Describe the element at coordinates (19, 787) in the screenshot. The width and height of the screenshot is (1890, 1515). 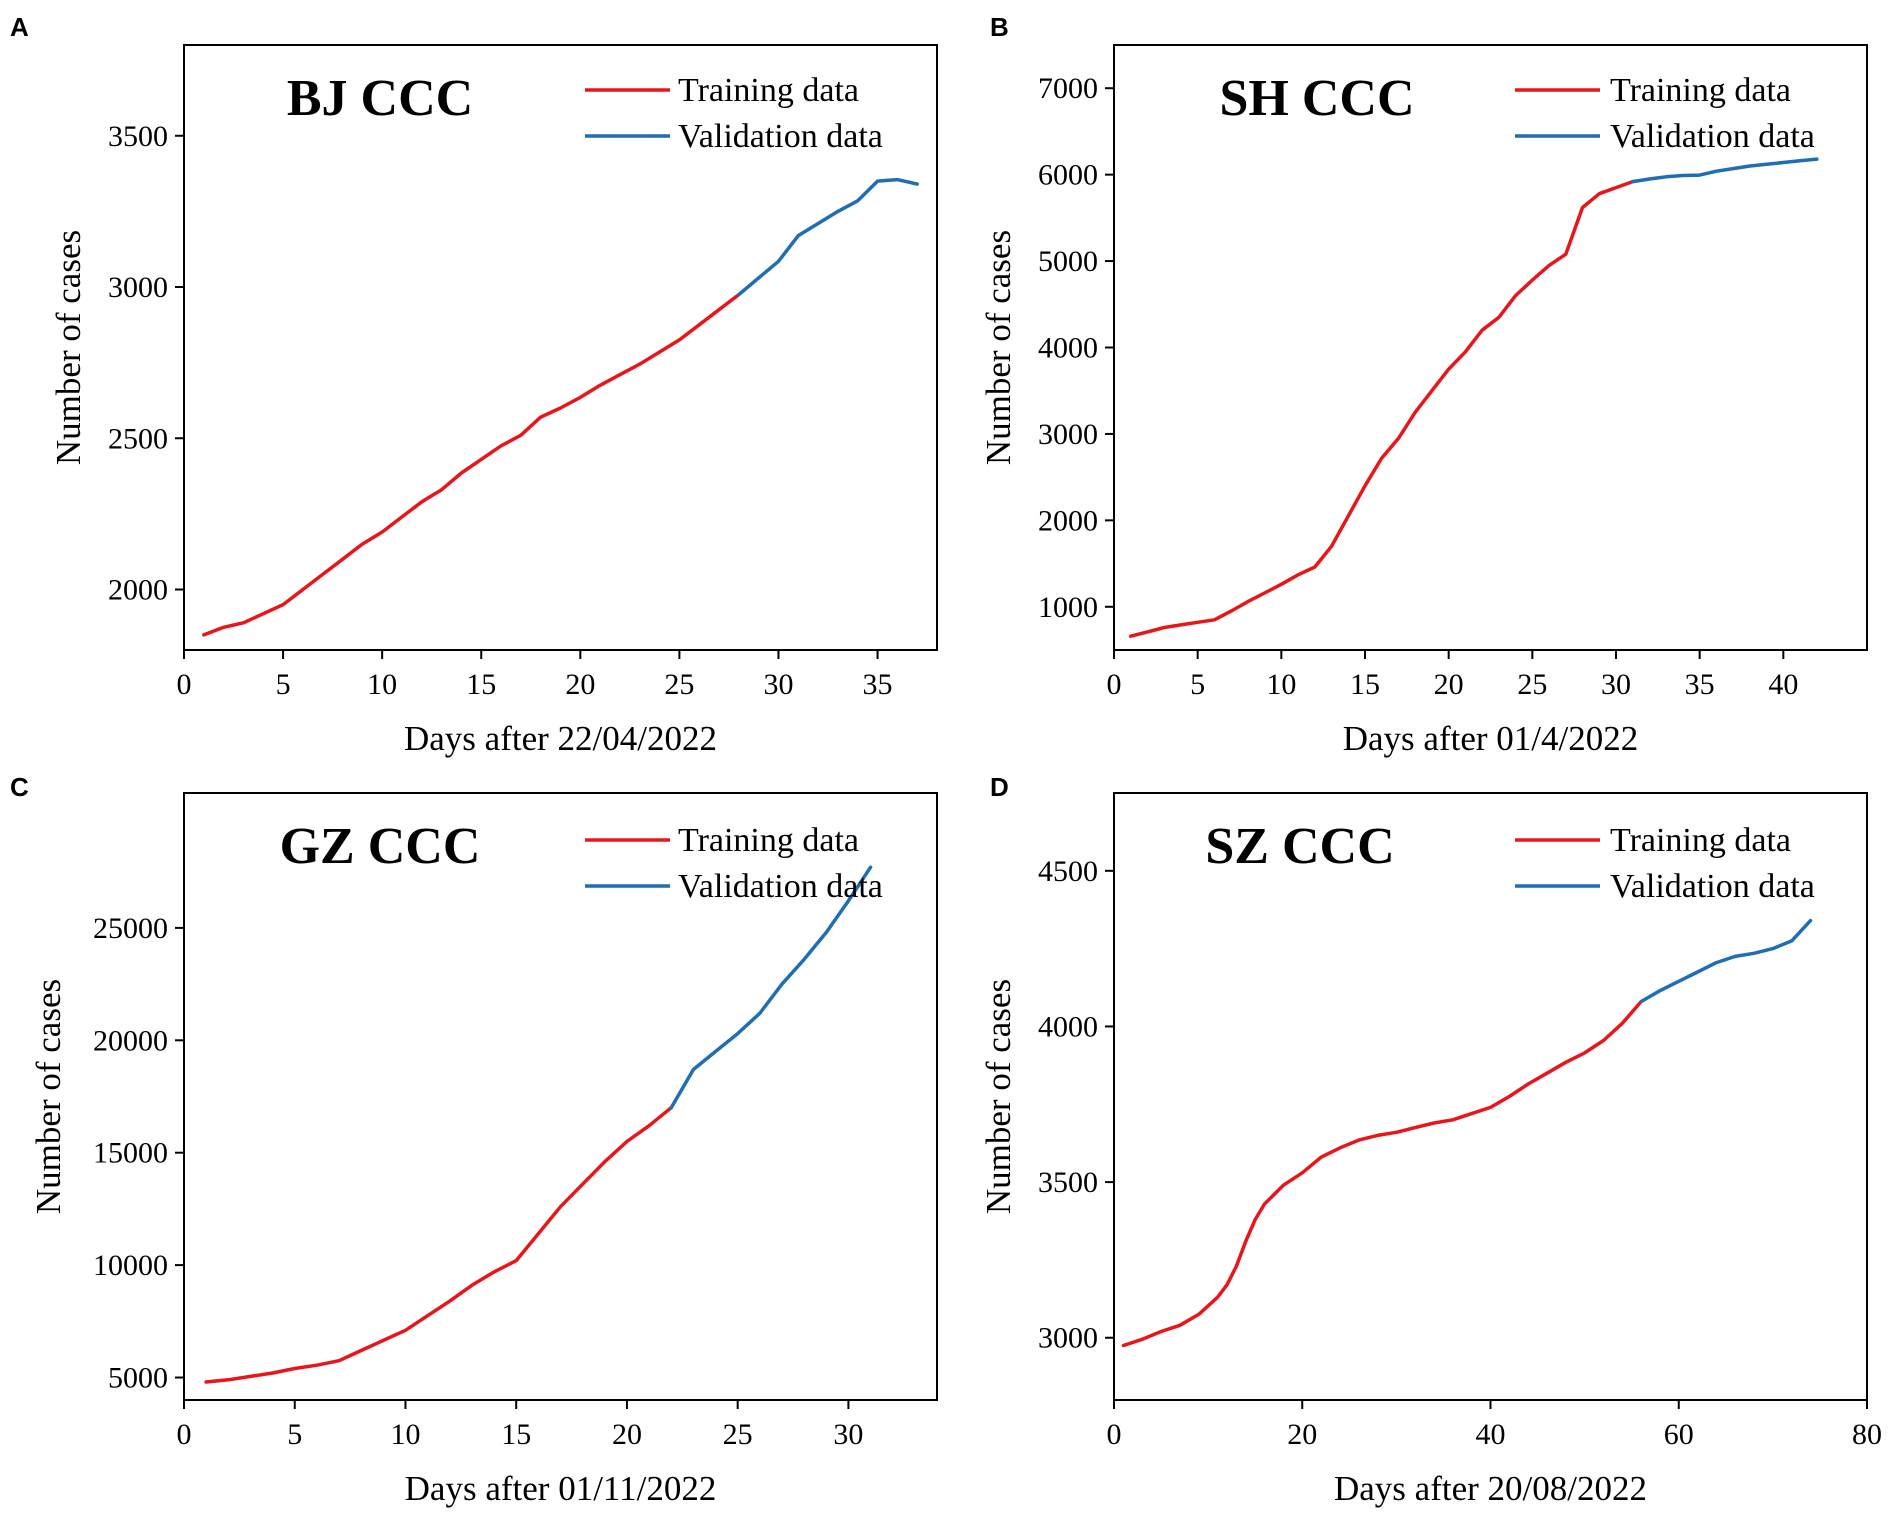
I see `panel-letter: C` at that location.